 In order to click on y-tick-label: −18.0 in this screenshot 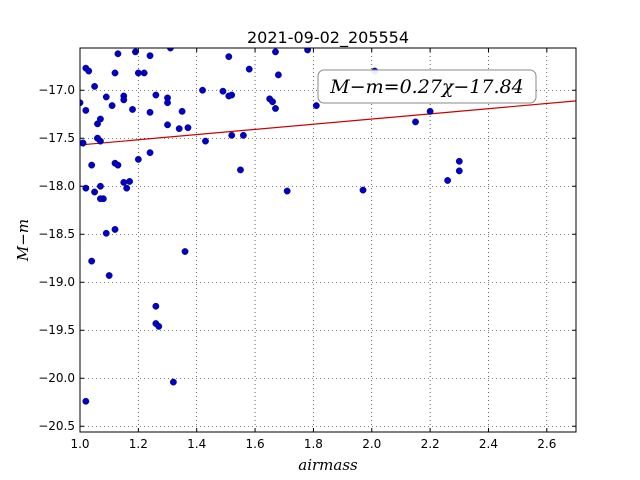, I will do `click(56, 186)`.